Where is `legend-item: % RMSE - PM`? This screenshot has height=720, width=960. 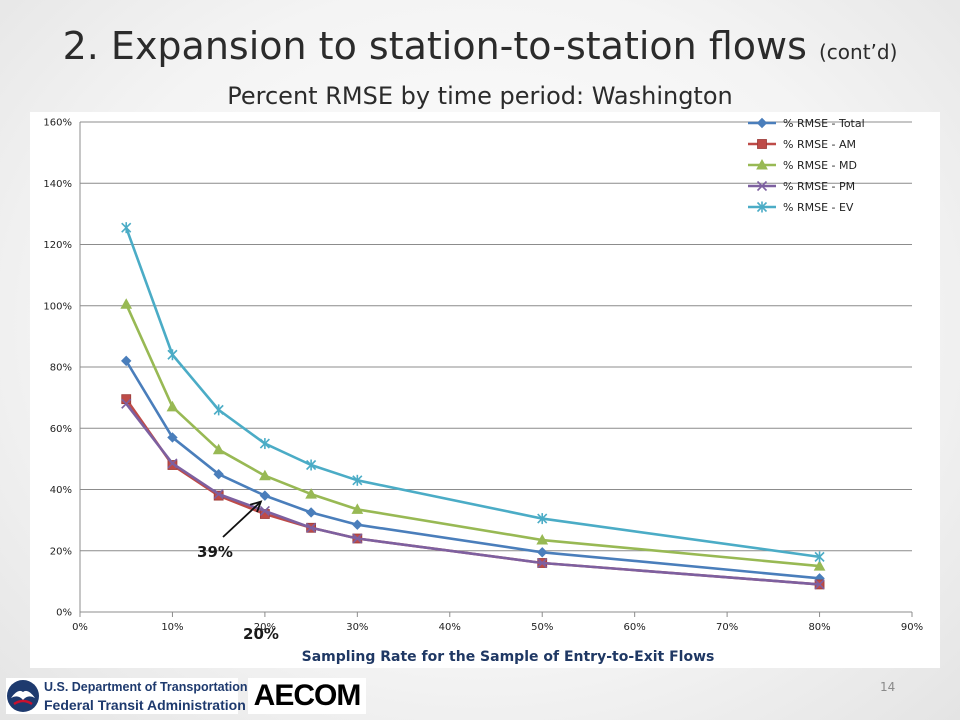
legend-item: % RMSE - PM is located at coordinates (801, 186).